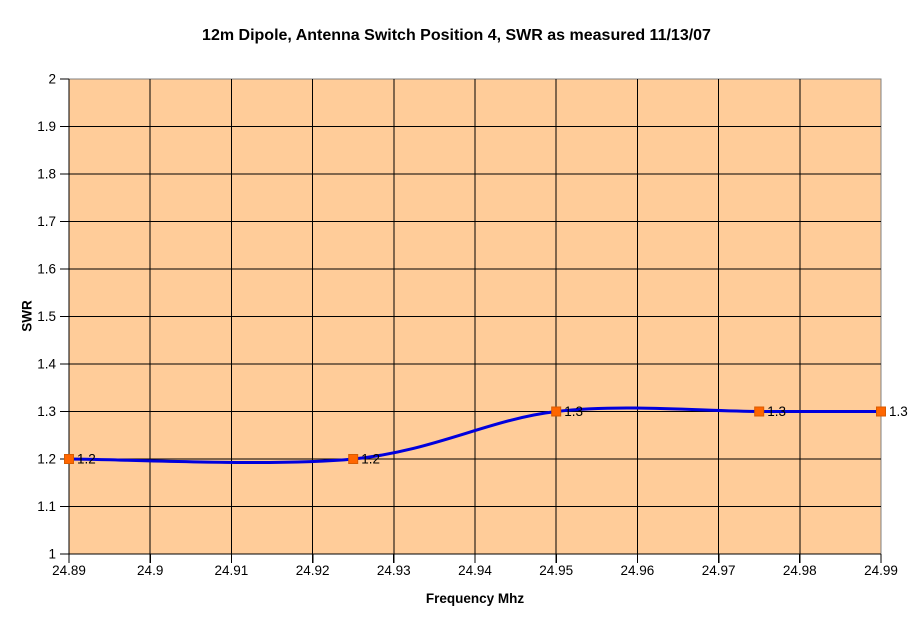 Image resolution: width=913 pixels, height=624 pixels. I want to click on x-tick-label: 24.94, so click(475, 570).